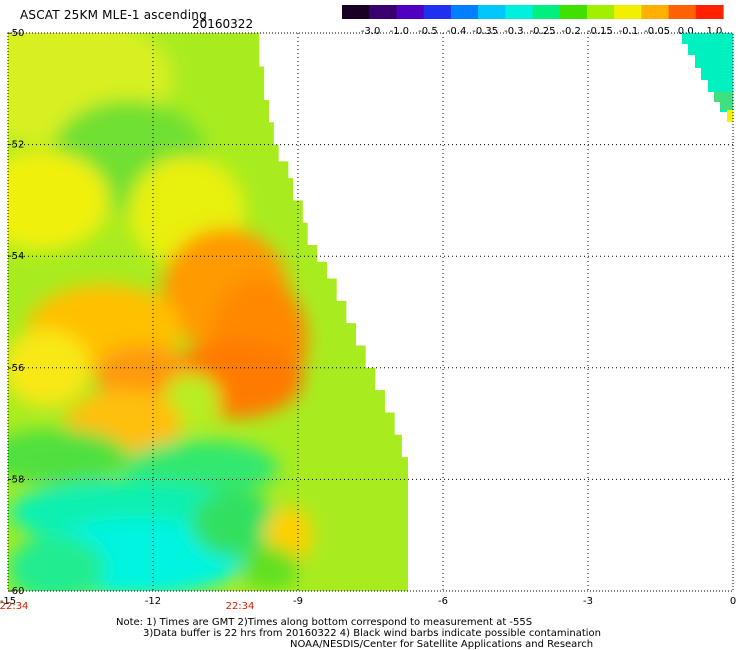 The height and width of the screenshot is (650, 740). What do you see at coordinates (298, 601) in the screenshot?
I see `x-tick-label: -9` at bounding box center [298, 601].